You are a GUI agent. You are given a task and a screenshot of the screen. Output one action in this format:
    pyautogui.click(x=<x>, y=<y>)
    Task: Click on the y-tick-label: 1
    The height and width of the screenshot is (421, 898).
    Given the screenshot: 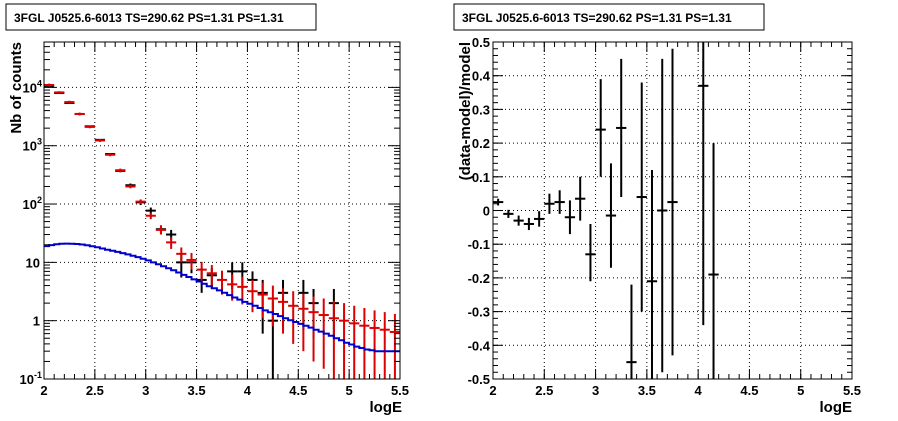 What is the action you would take?
    pyautogui.click(x=36, y=321)
    